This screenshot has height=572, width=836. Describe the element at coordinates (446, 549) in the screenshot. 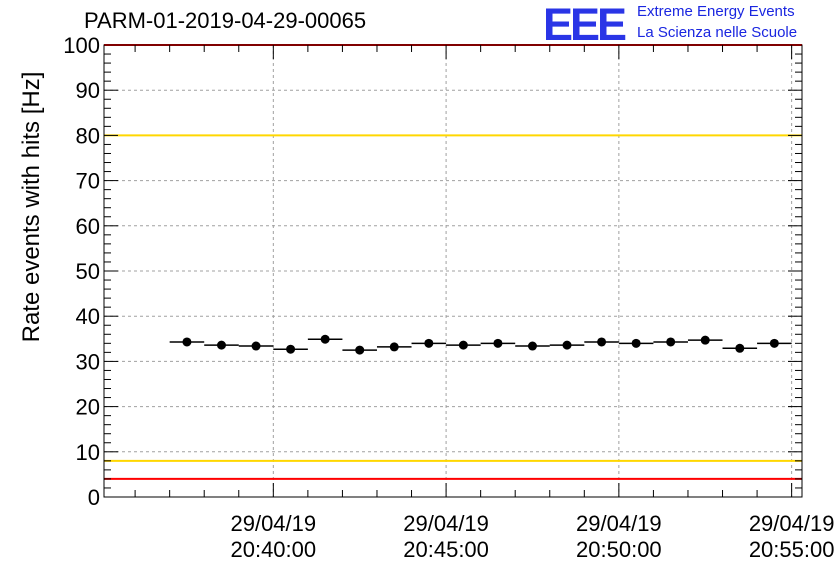

I see `x-tick-label-time: 20:45:00` at that location.